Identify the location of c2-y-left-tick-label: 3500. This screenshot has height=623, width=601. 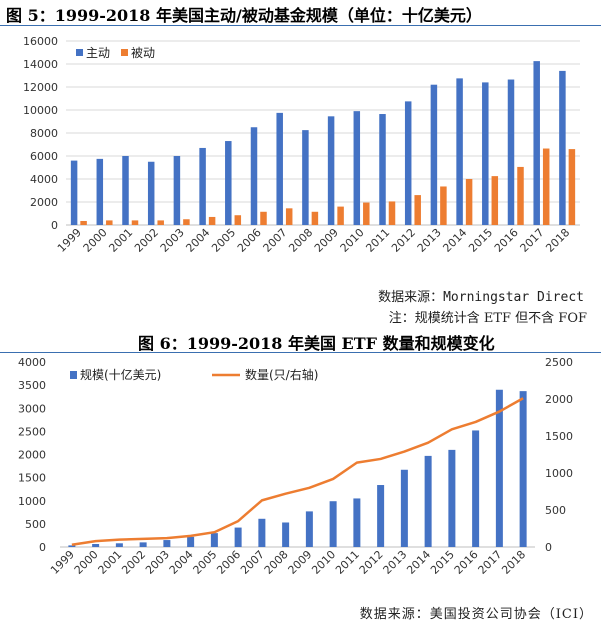
(32, 385).